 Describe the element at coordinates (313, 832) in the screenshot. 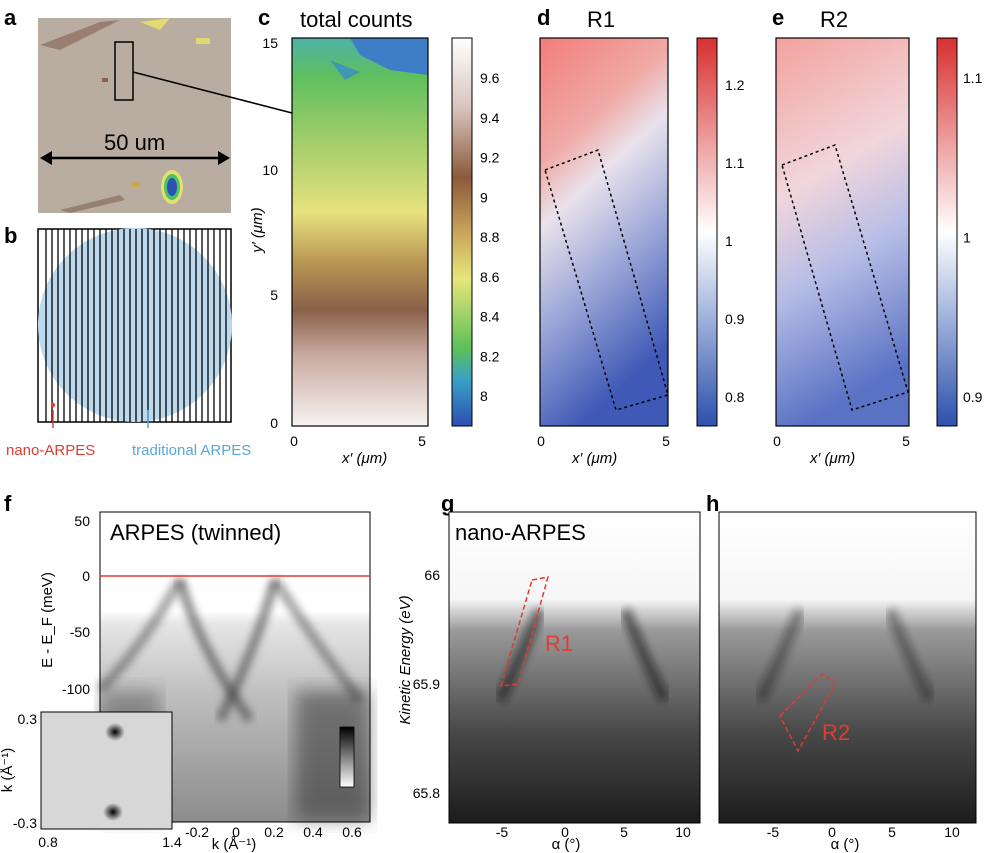

I see `panel-f-xtick-0.4: 0.4` at that location.